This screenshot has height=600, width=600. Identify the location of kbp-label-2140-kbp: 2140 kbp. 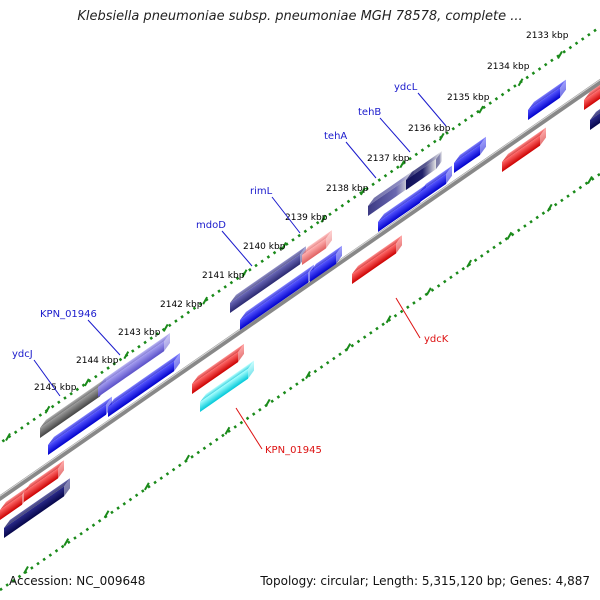
(264, 247).